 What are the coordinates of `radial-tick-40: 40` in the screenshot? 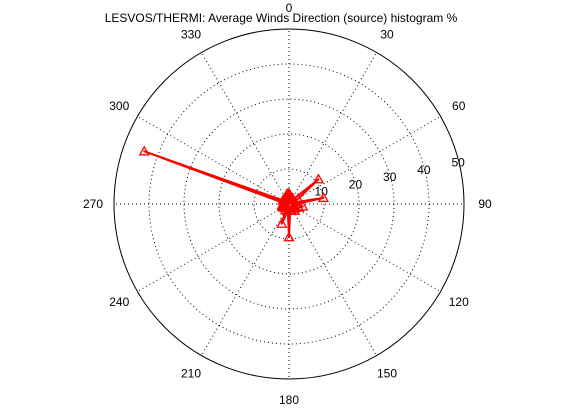 It's located at (424, 170).